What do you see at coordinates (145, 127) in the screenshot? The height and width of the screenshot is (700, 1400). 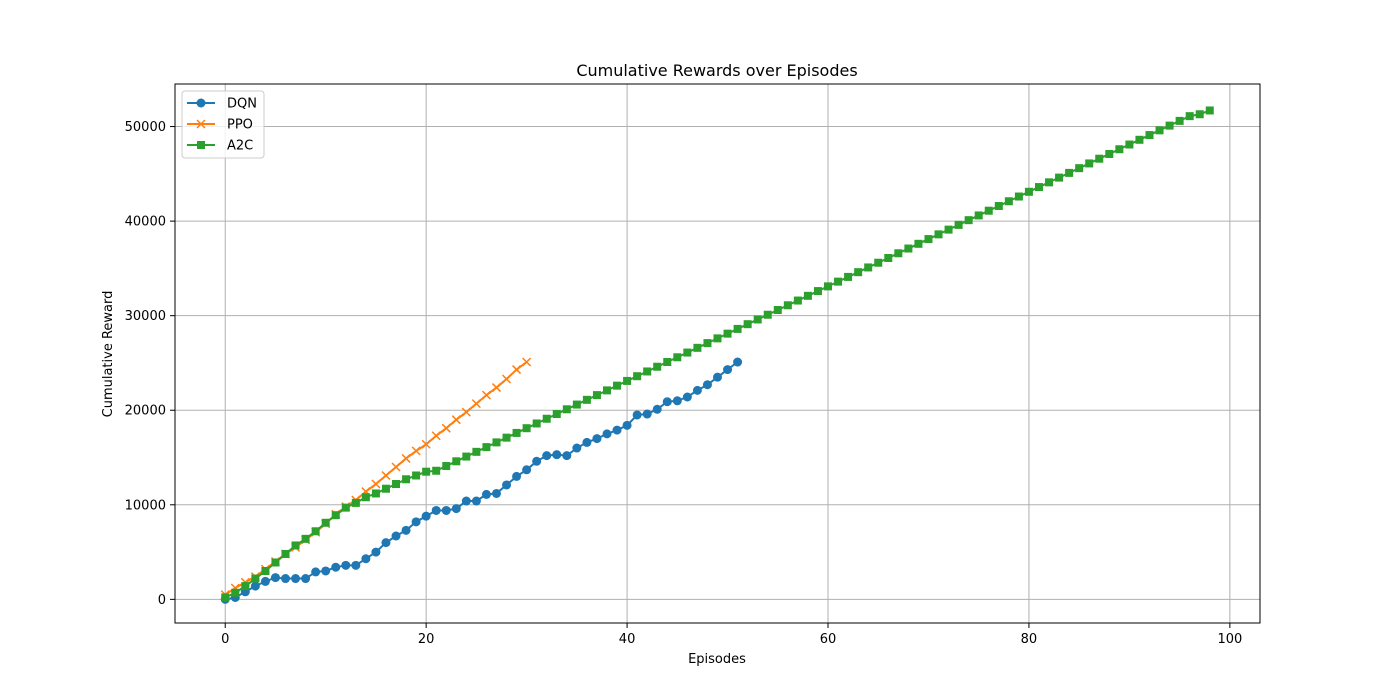 I see `y-tick-label: 50000` at bounding box center [145, 127].